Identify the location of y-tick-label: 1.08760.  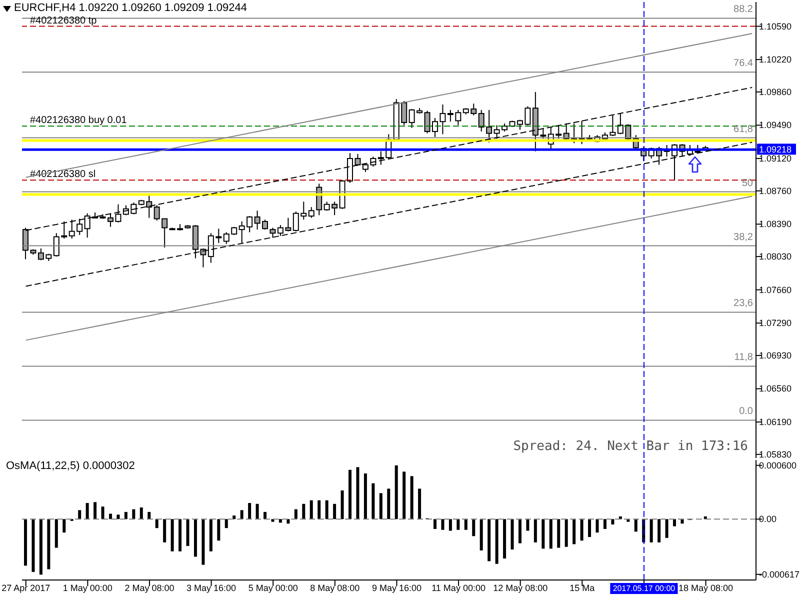
(775, 191).